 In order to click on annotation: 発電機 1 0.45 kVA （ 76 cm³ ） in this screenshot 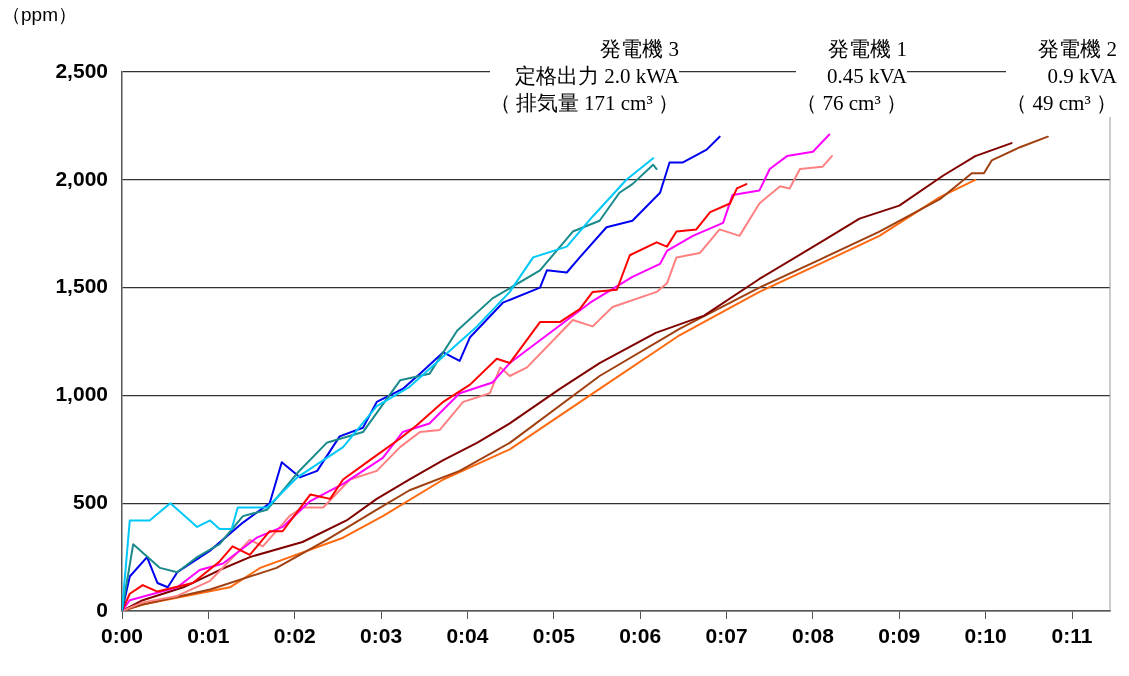, I will do `click(851, 76)`.